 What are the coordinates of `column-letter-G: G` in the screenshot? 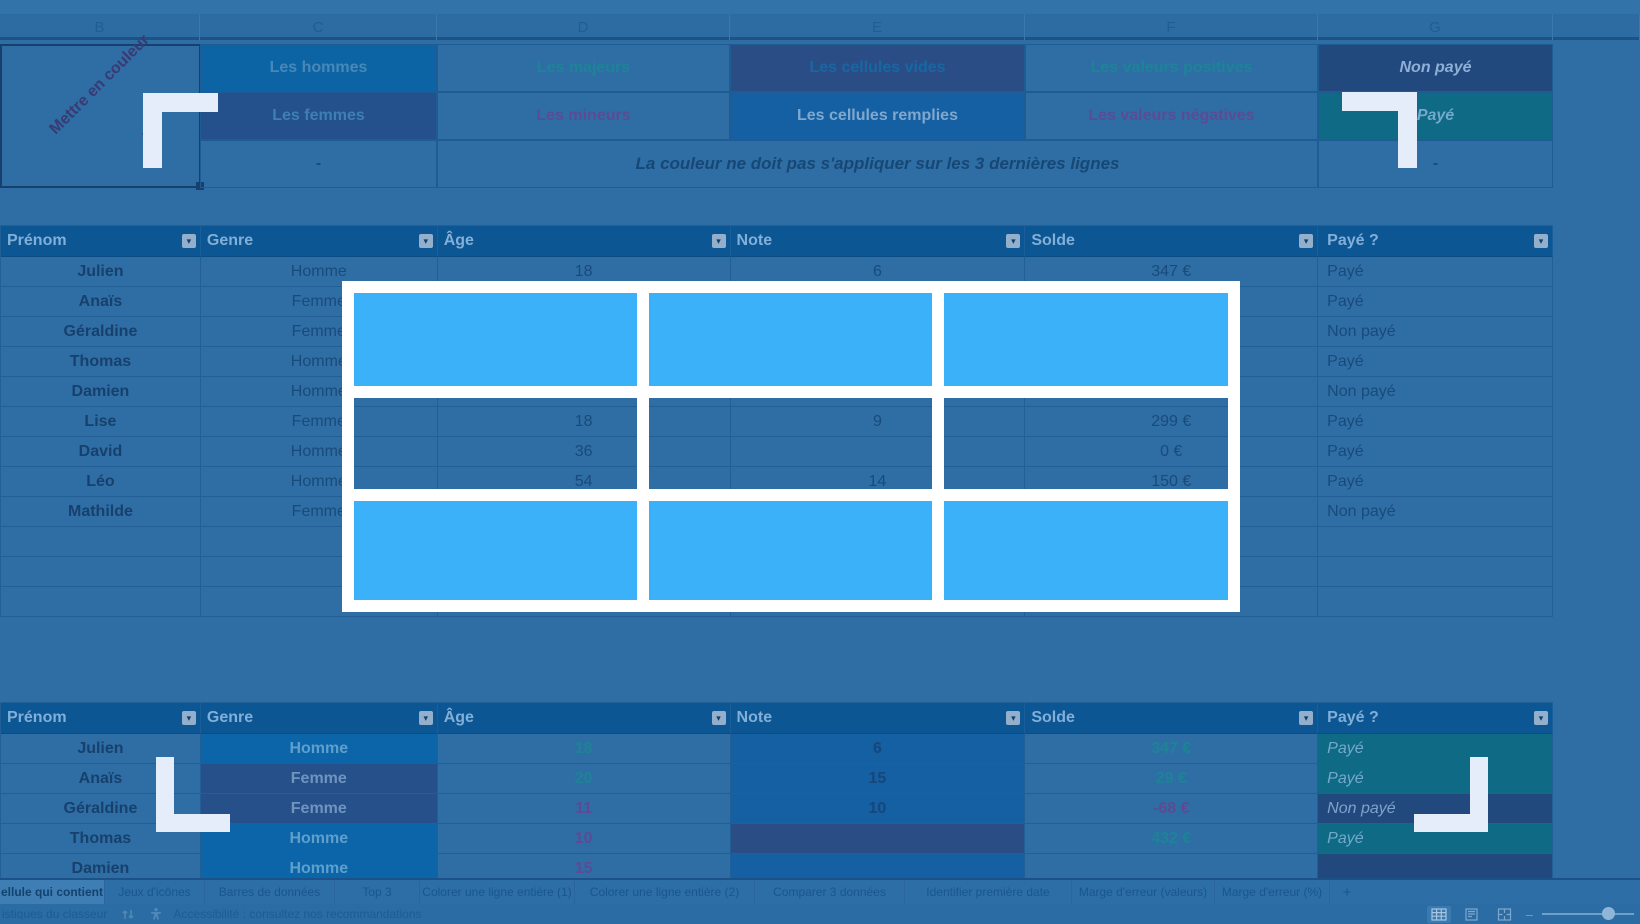 It's located at (1435, 27).